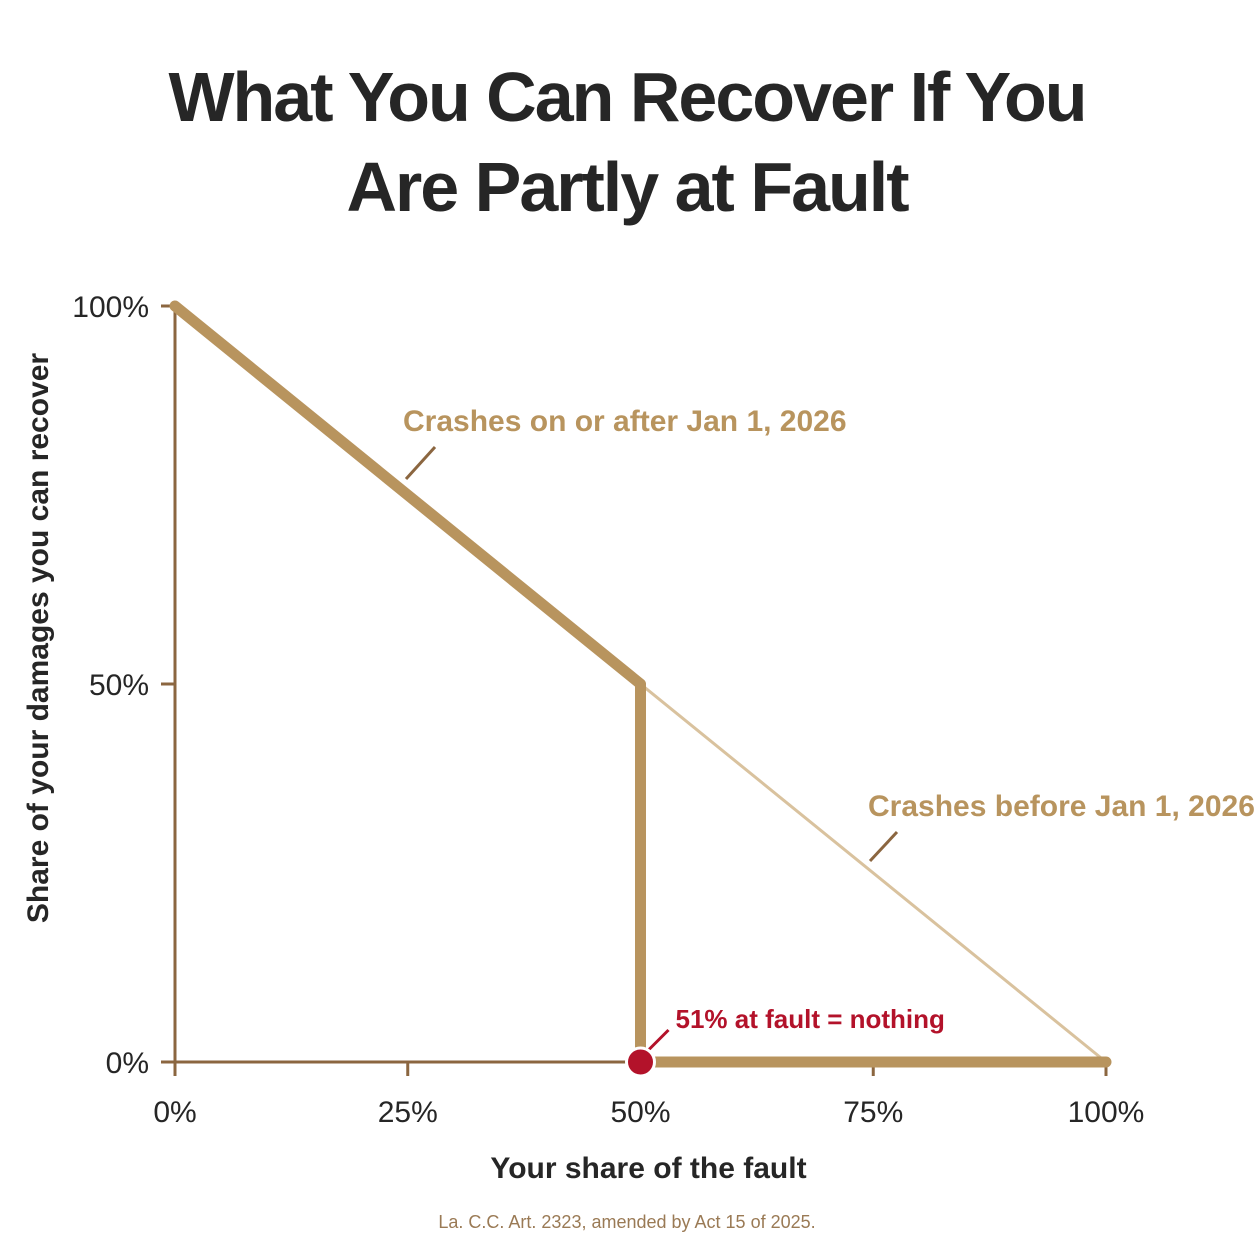  What do you see at coordinates (408, 1112) in the screenshot?
I see `x-tick-label: 25%` at bounding box center [408, 1112].